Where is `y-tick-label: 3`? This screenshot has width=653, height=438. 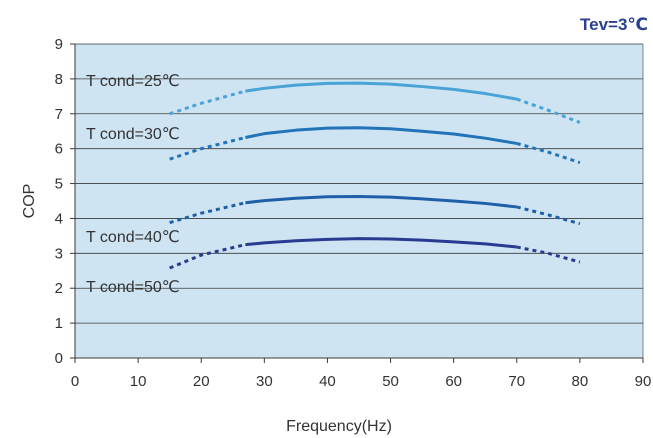 y-tick-label: 3 is located at coordinates (59, 253).